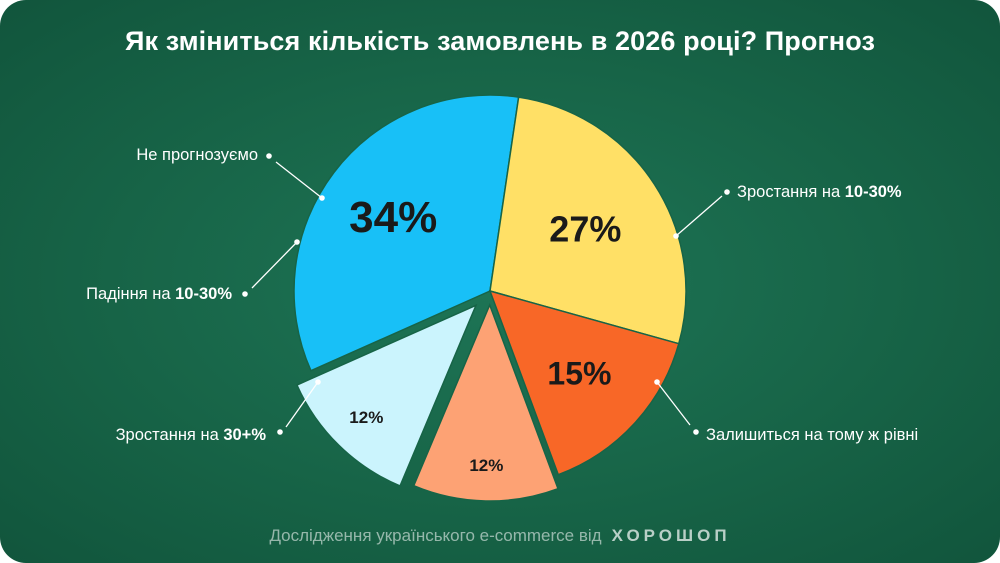 The width and height of the screenshot is (1000, 563). Describe the element at coordinates (657, 382) in the screenshot. I see `leader-dot-2-slice` at that location.